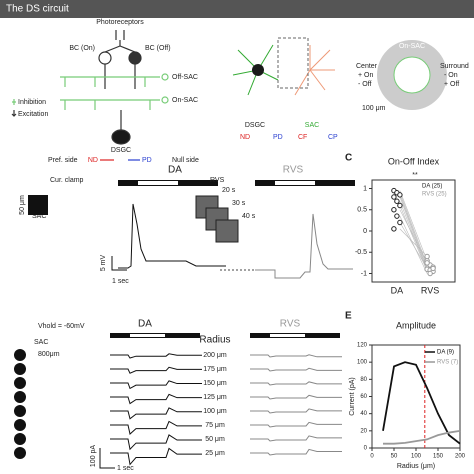 The image size is (474, 474). What do you see at coordinates (185, 160) in the screenshot?
I see `label: Null side` at bounding box center [185, 160].